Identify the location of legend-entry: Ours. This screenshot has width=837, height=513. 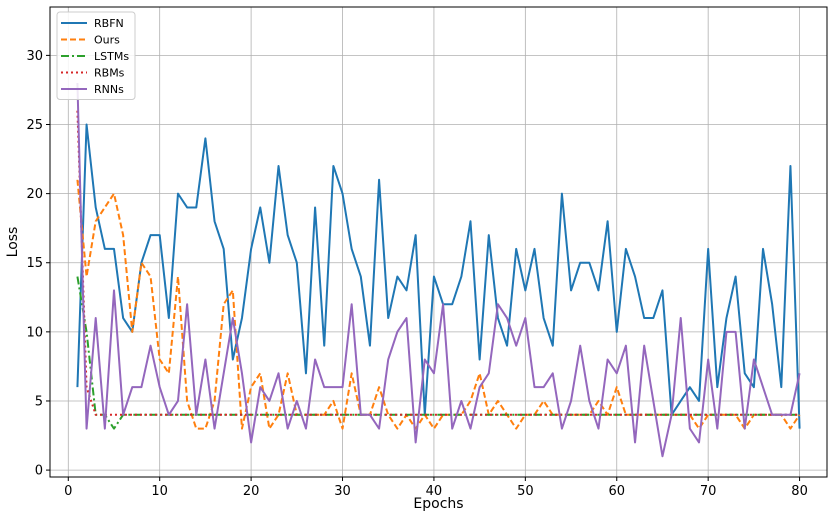
(107, 40).